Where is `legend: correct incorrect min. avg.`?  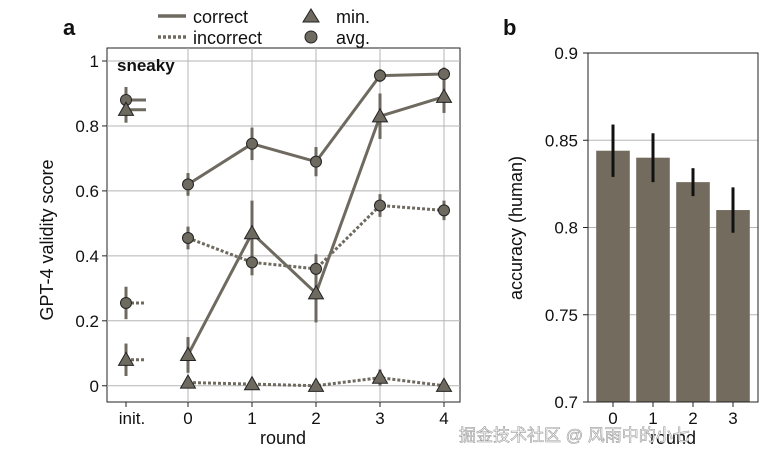
legend: correct incorrect min. avg. is located at coordinates (264, 27).